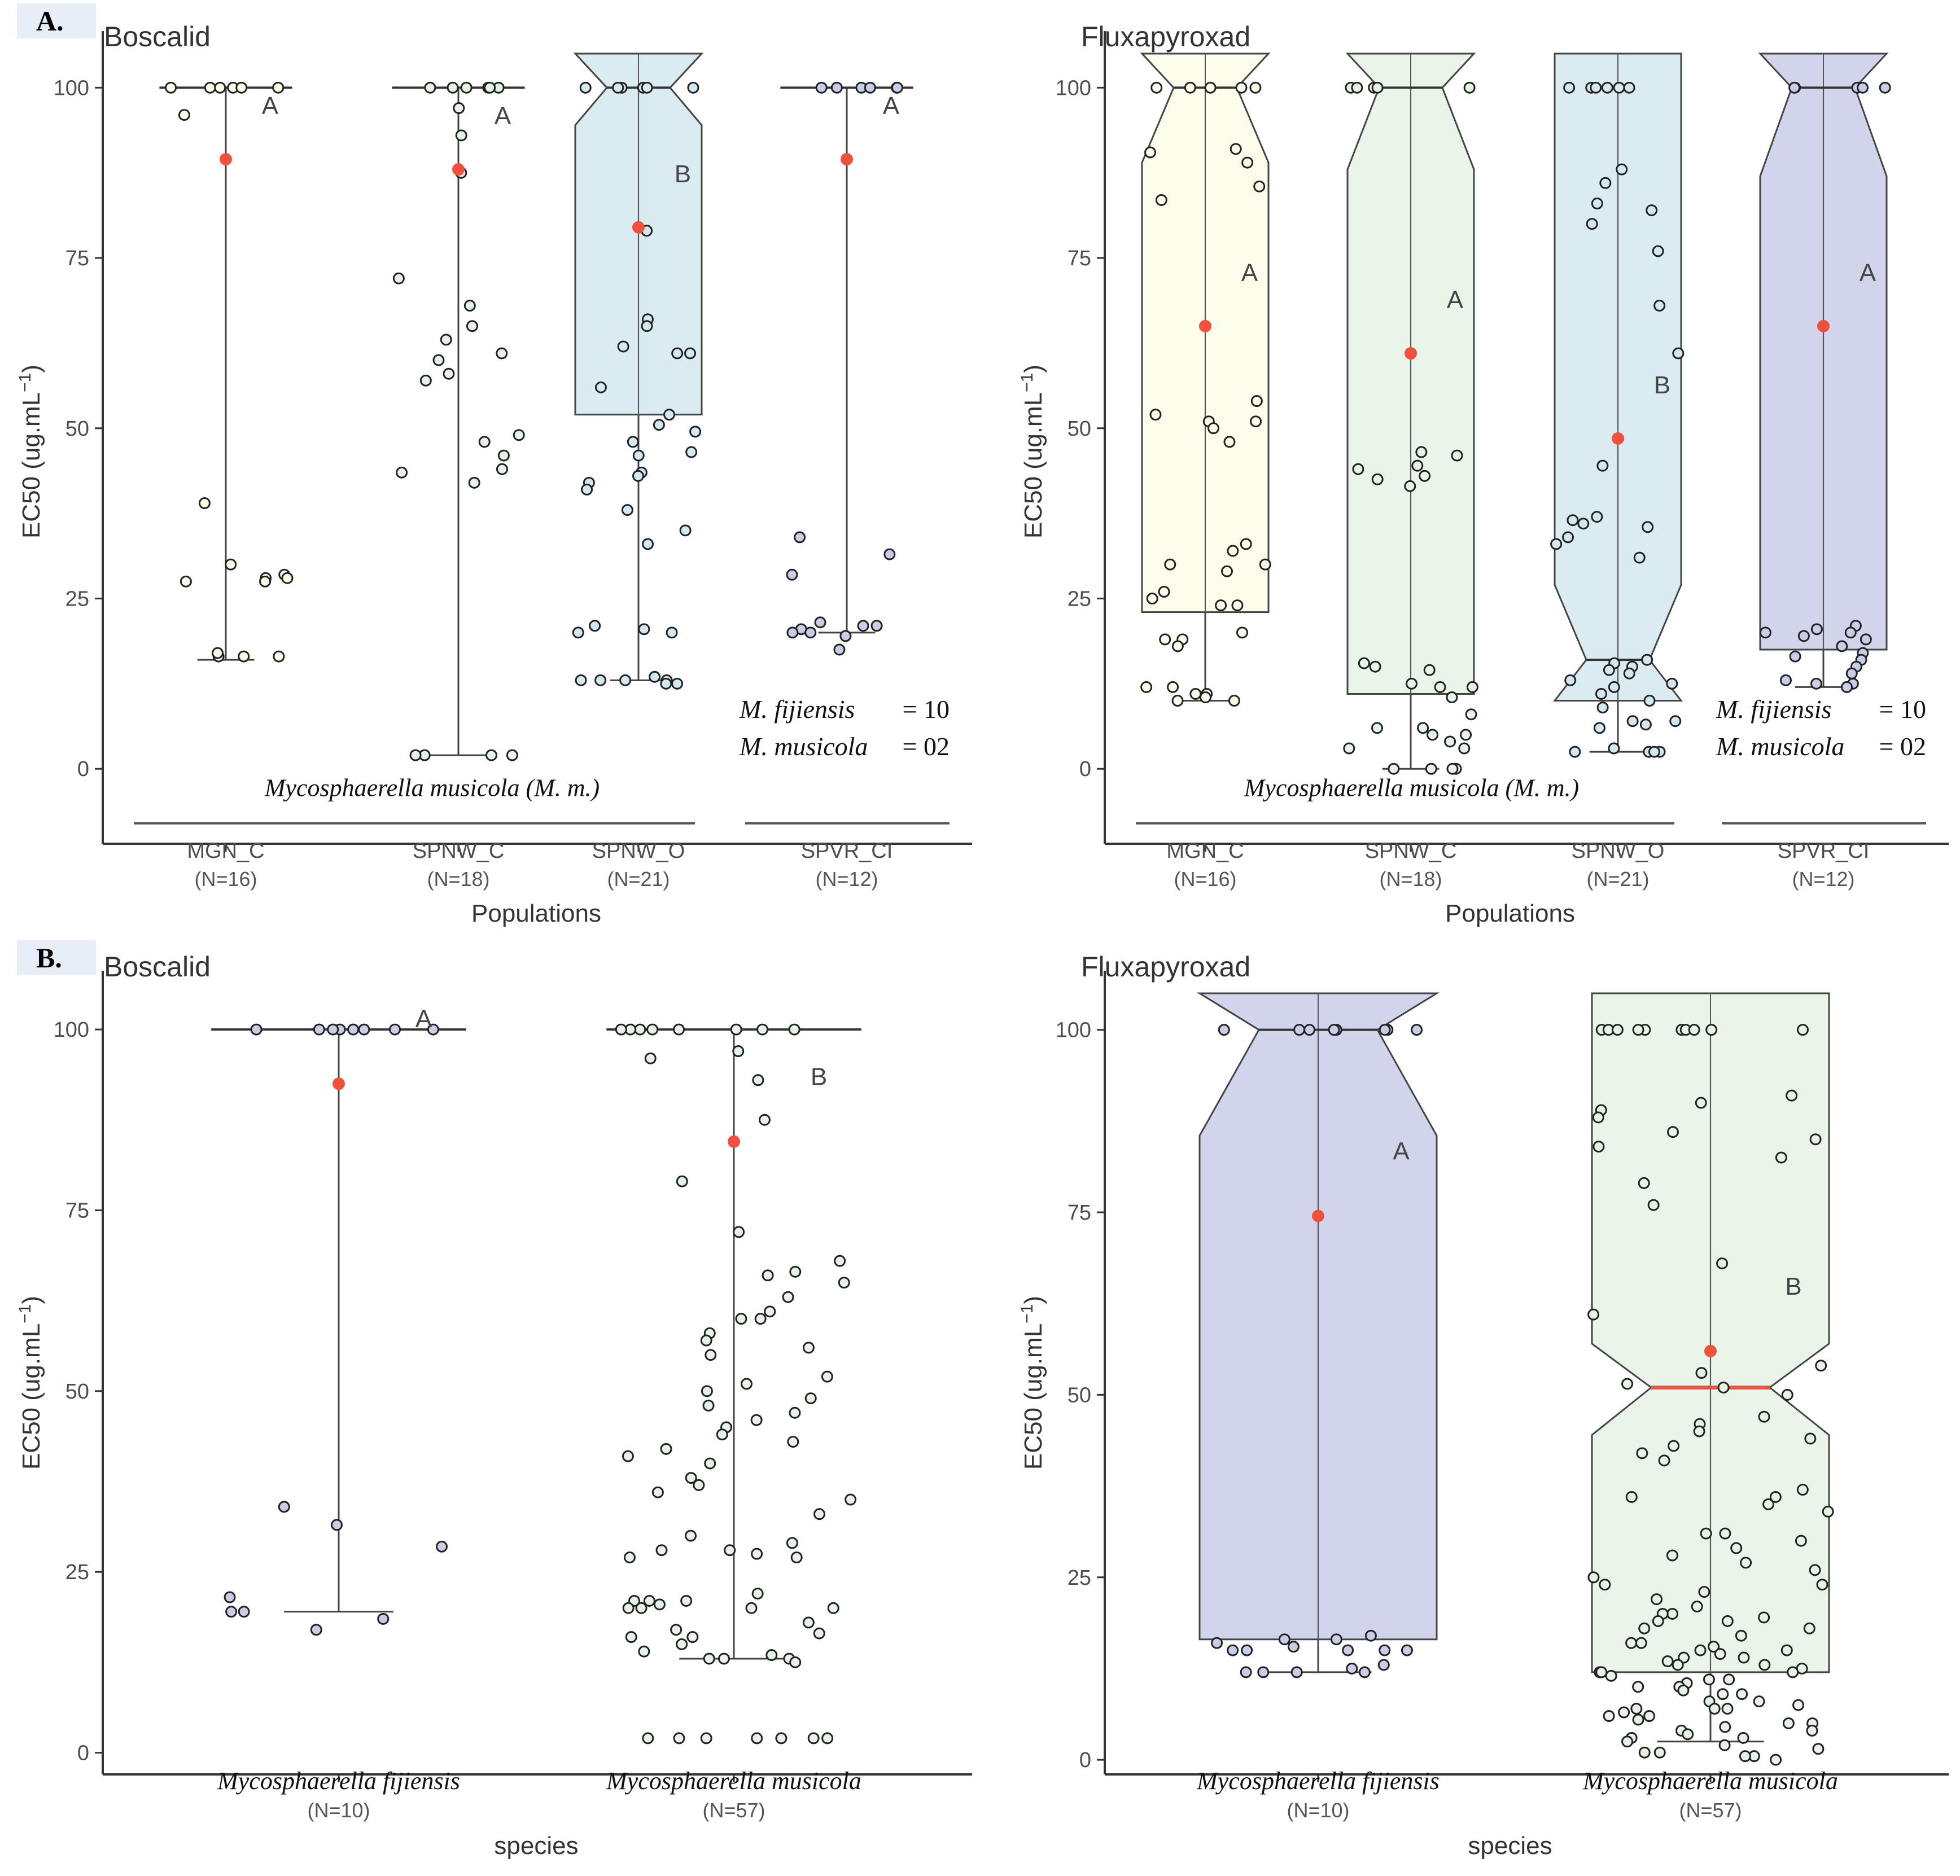 This screenshot has height=1876, width=1960. I want to click on y-axis-label: EC50 (ug.mL−1), so click(1033, 451).